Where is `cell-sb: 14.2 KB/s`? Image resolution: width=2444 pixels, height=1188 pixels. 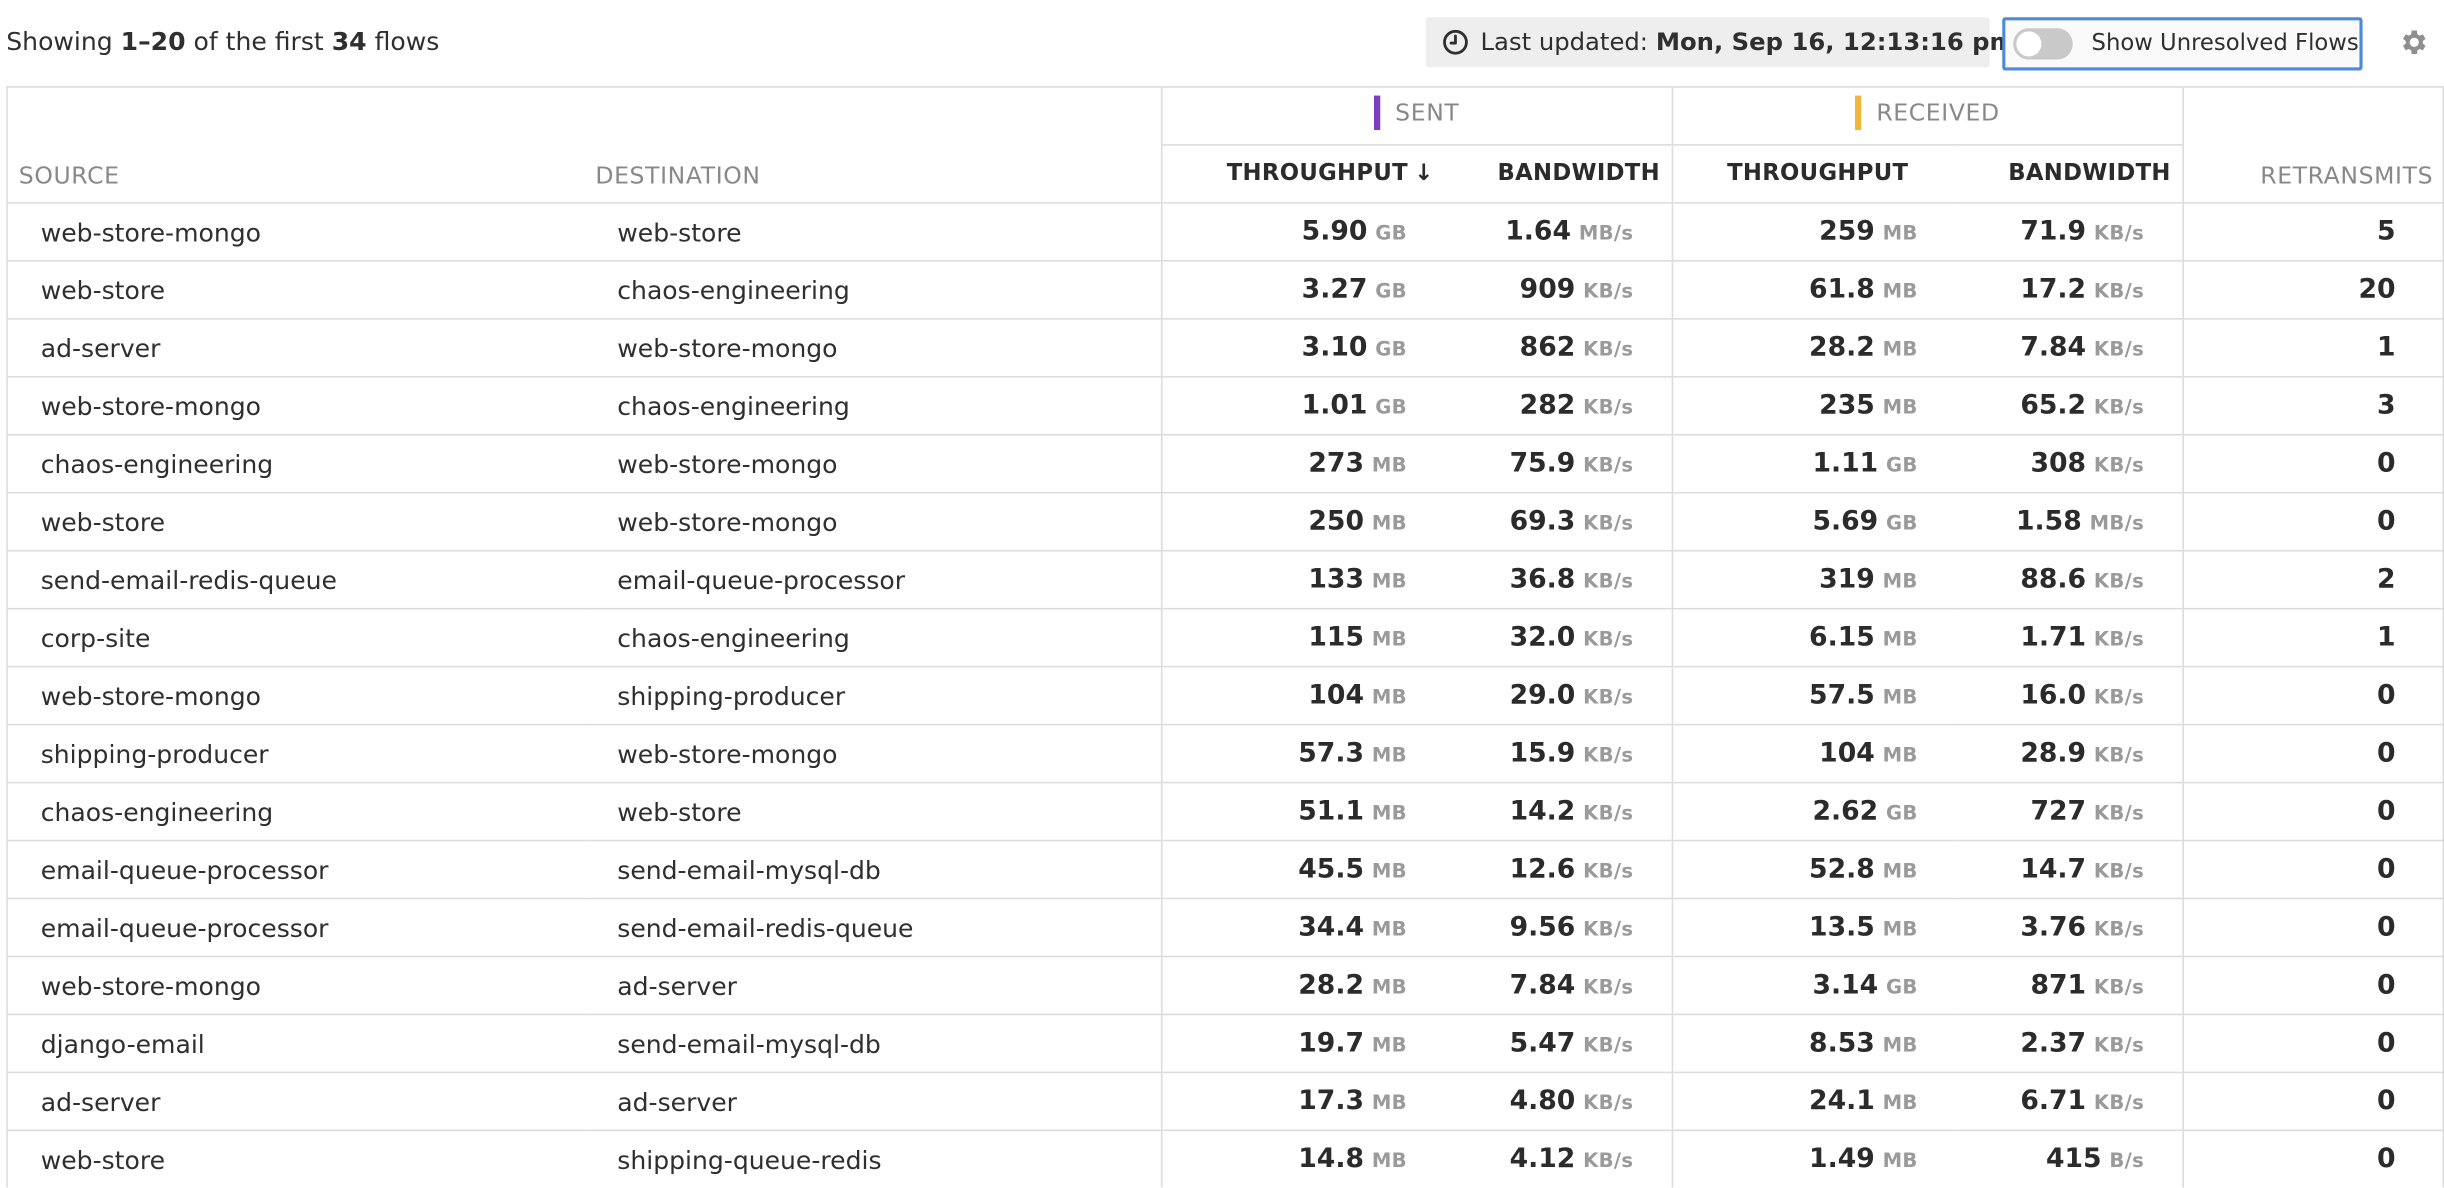 cell-sb: 14.2 KB/s is located at coordinates (1558, 811).